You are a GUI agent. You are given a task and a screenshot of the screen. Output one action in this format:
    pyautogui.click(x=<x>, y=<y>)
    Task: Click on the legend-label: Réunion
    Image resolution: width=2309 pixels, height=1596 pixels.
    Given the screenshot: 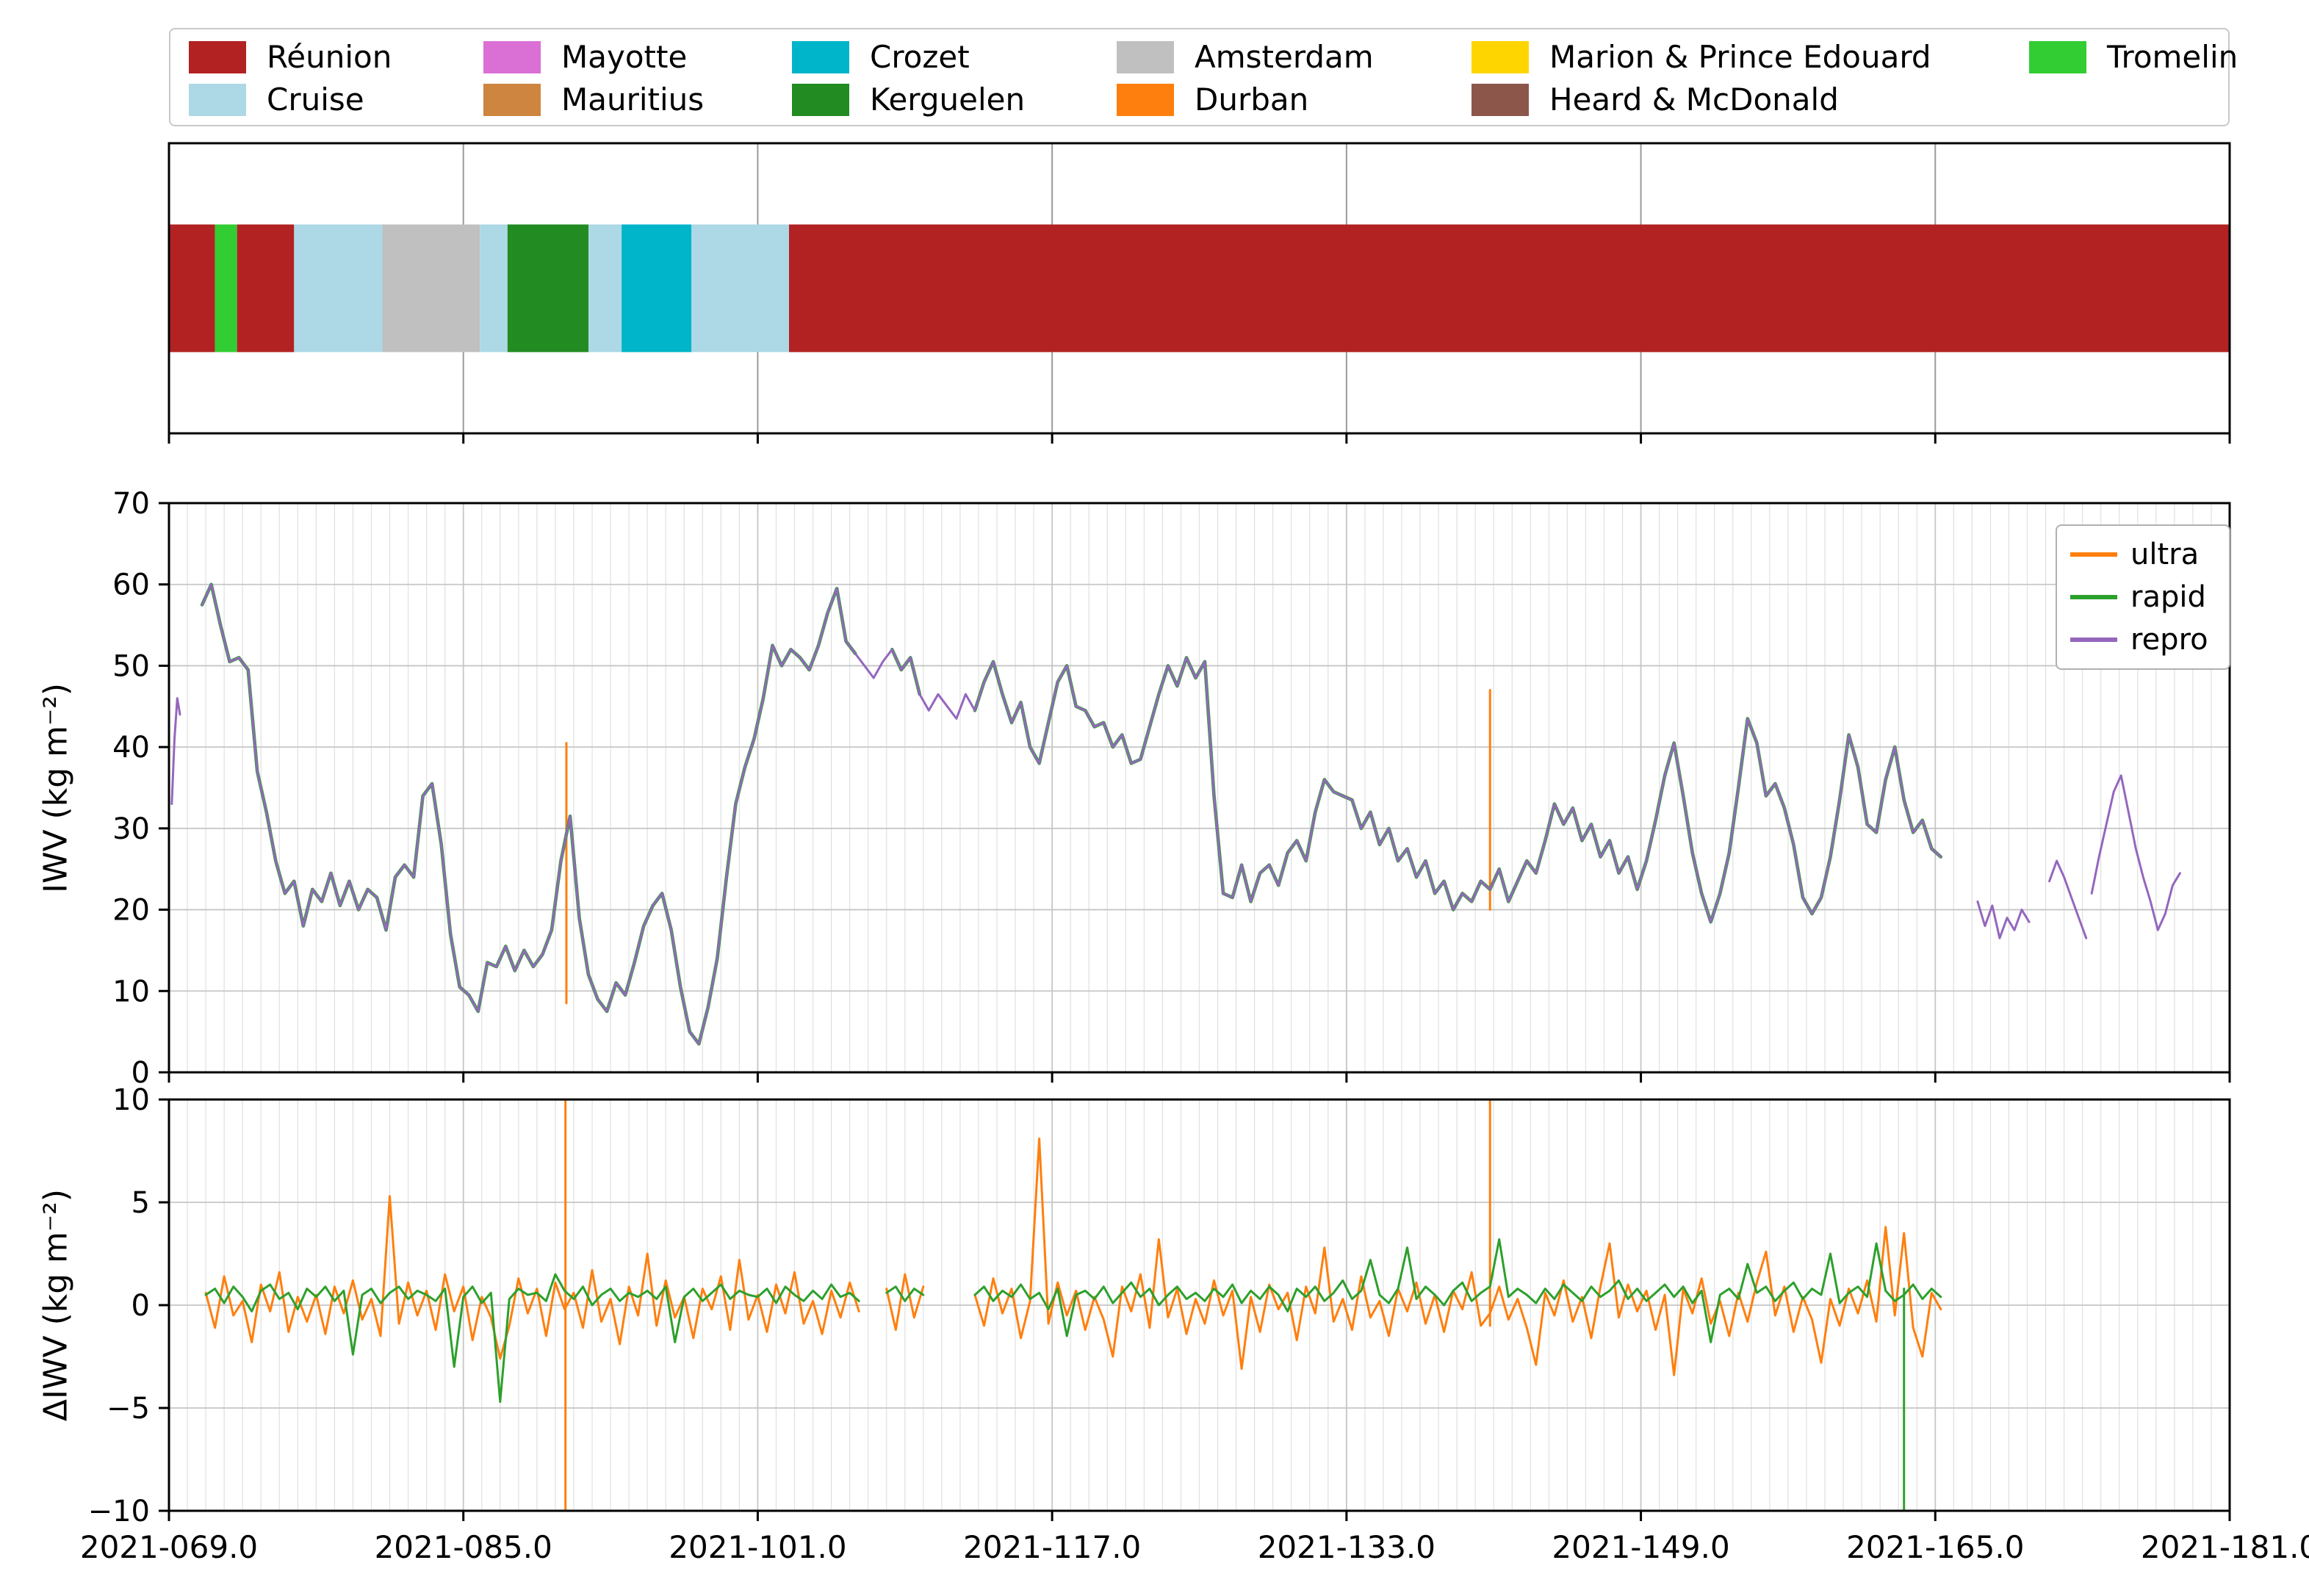 What is the action you would take?
    pyautogui.click(x=329, y=57)
    